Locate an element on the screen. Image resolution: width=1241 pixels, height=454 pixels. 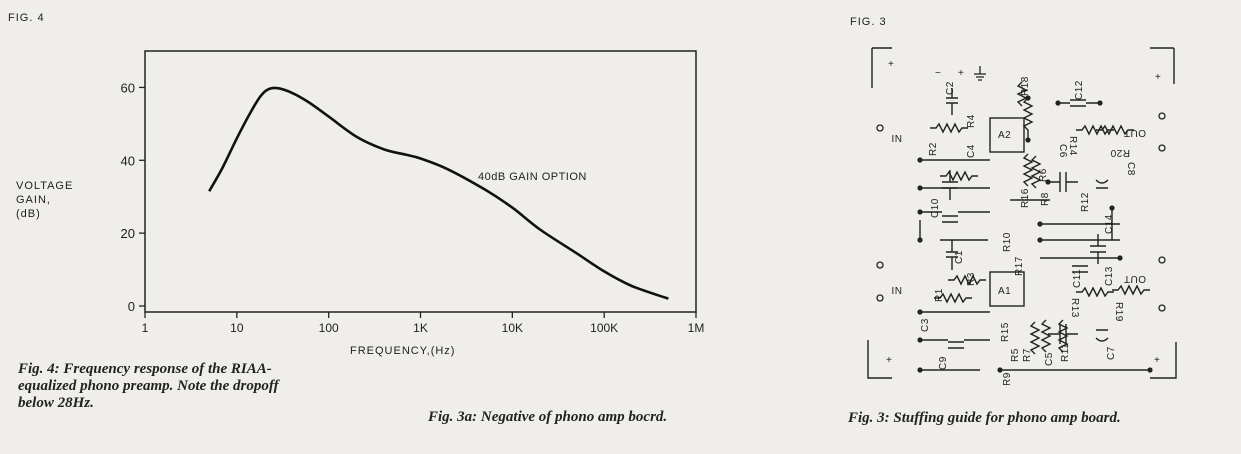
caption-line: Fig. 4: Frequency response of the RIAA- is located at coordinates (145, 369).